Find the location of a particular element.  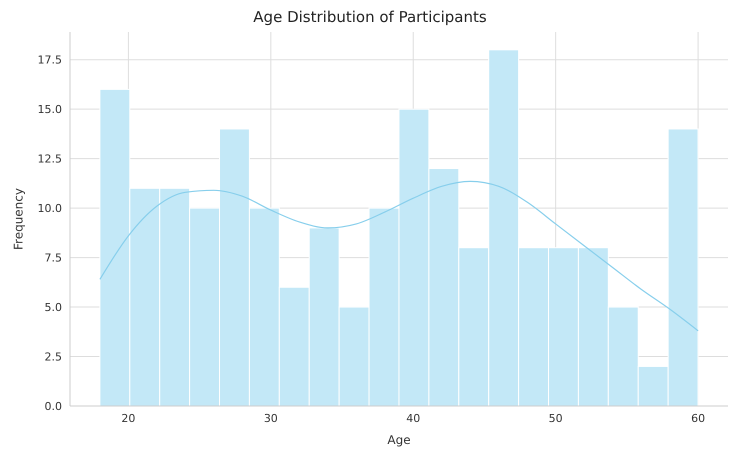

x-tick-label: 30 is located at coordinates (271, 418).